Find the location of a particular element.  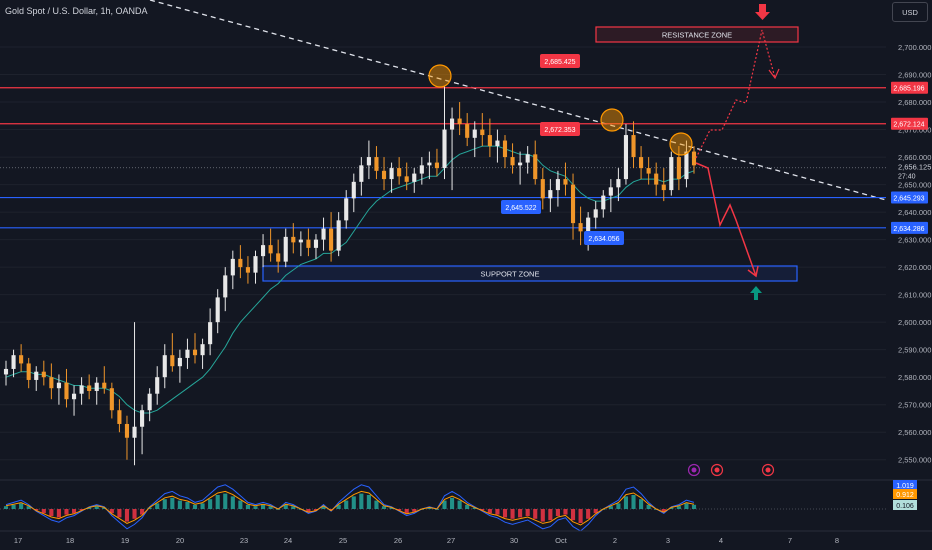

macd-value-tag: 0.106 is located at coordinates (905, 506).